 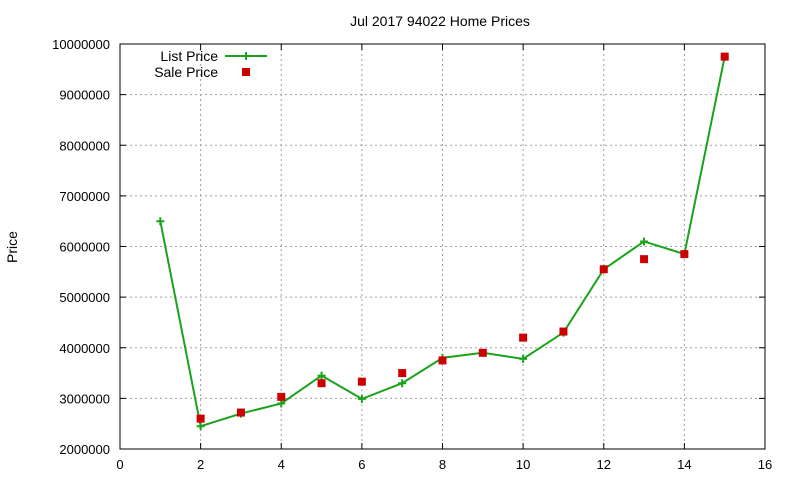 I want to click on x-tick-label: 0, so click(x=119, y=464).